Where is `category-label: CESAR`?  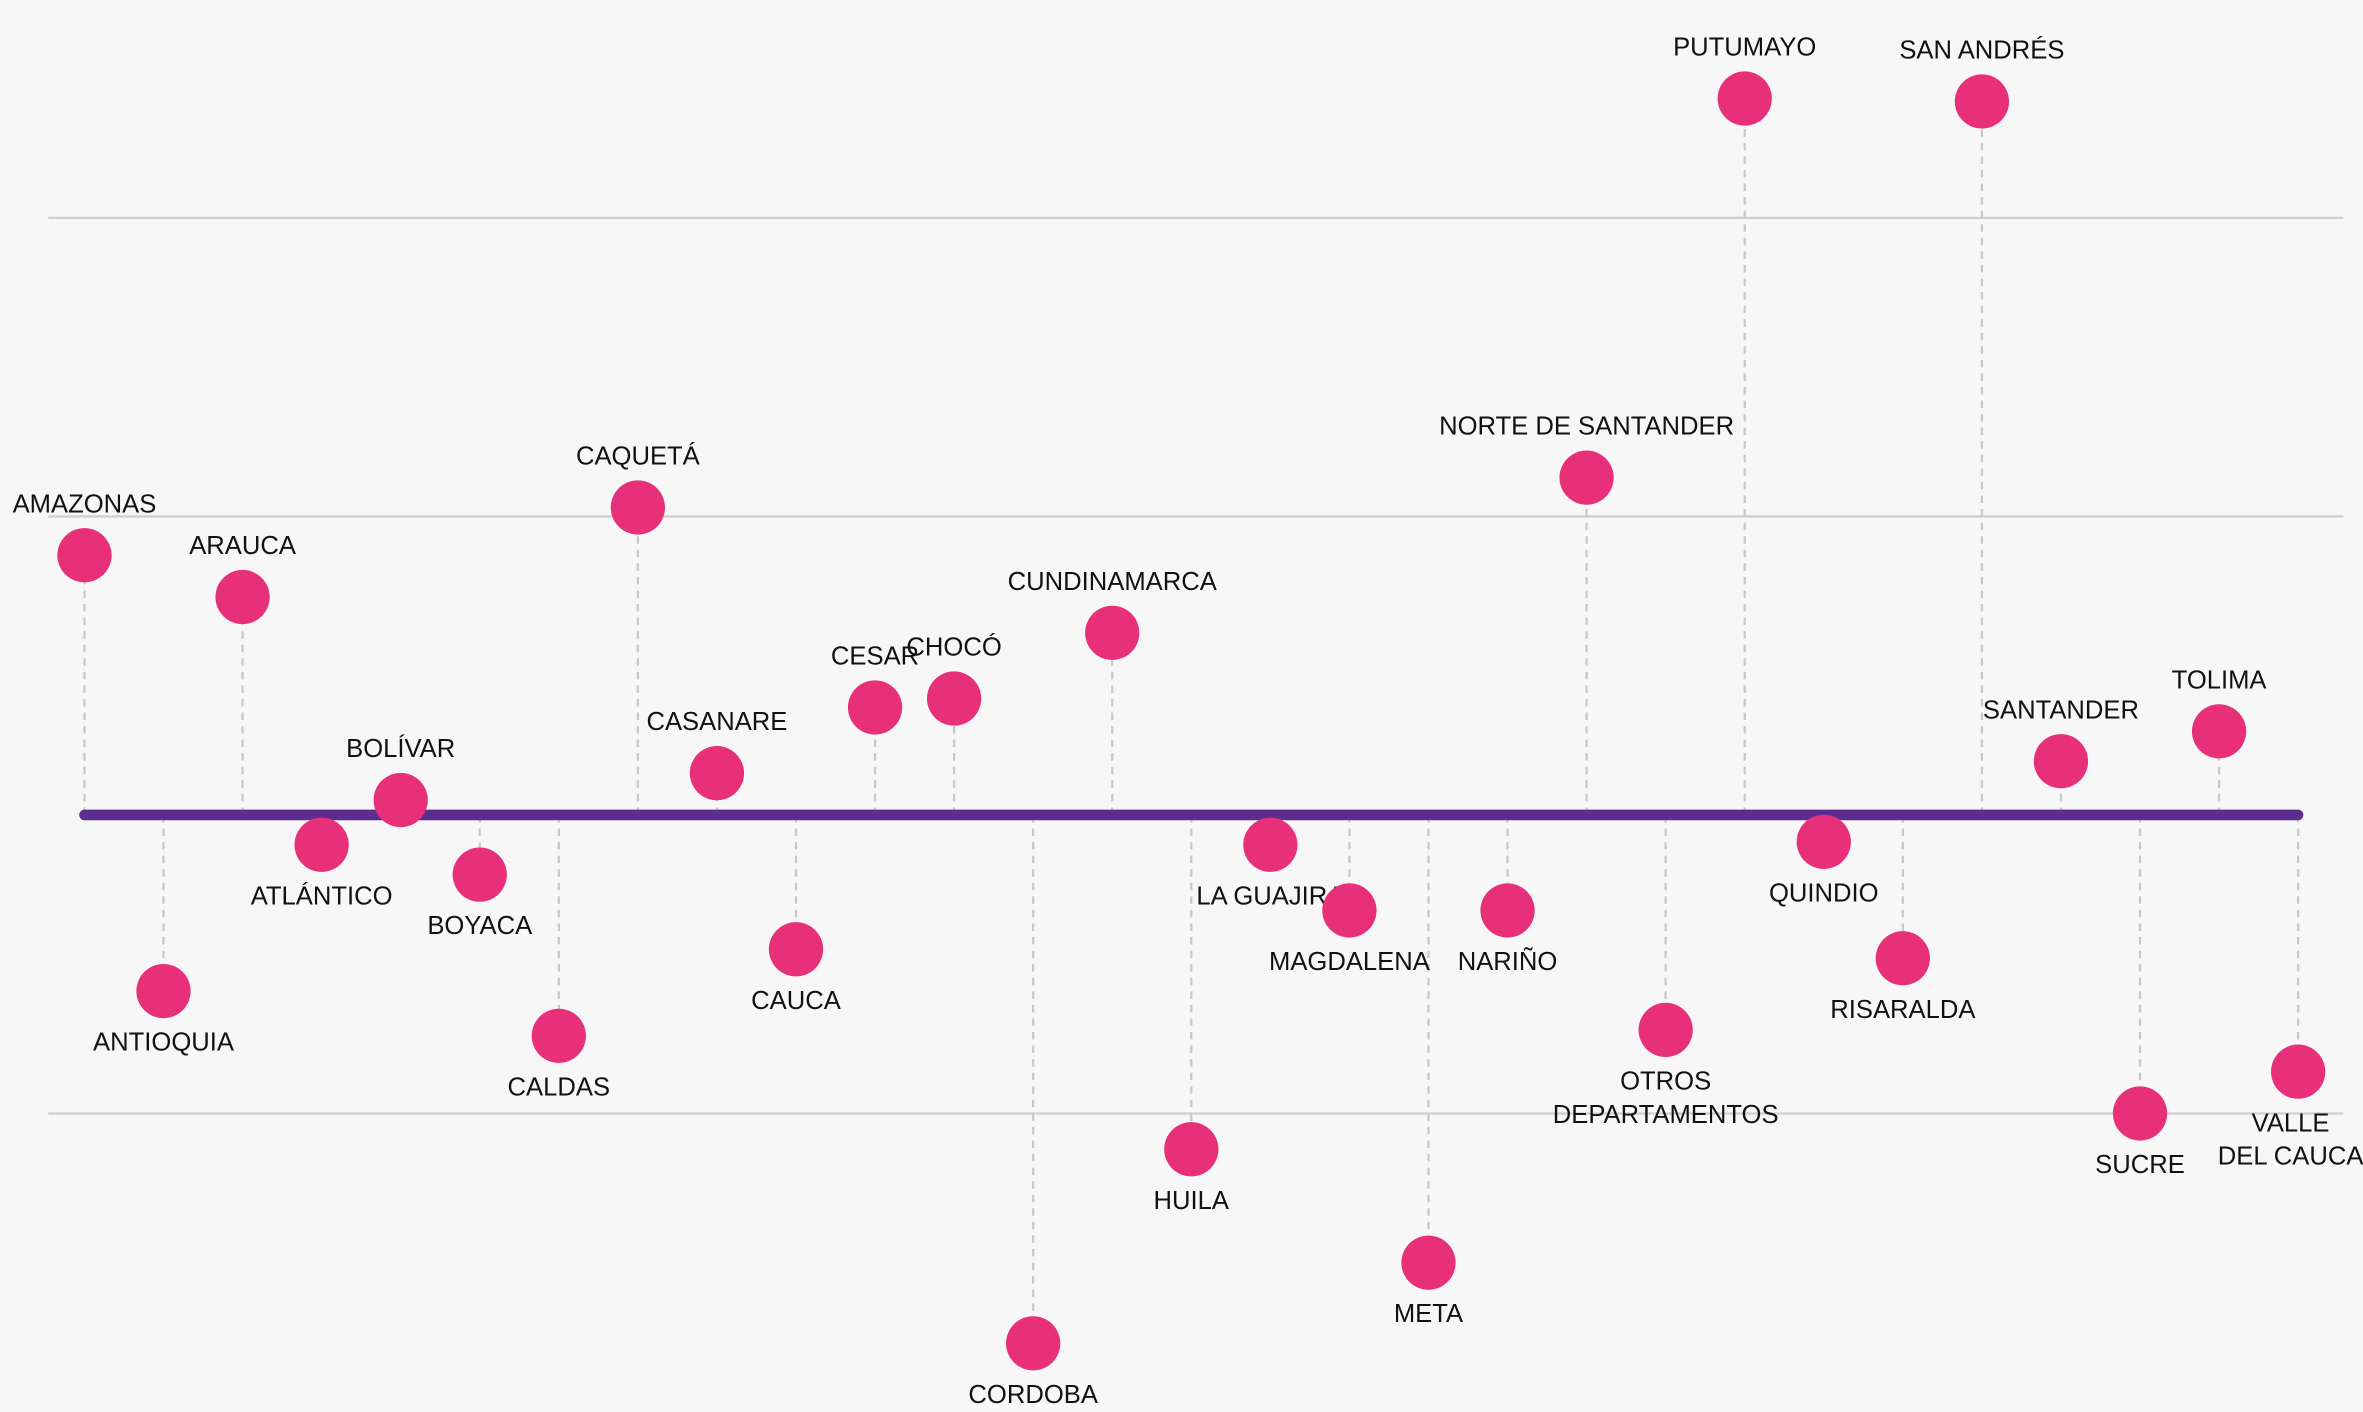
category-label: CESAR is located at coordinates (875, 657).